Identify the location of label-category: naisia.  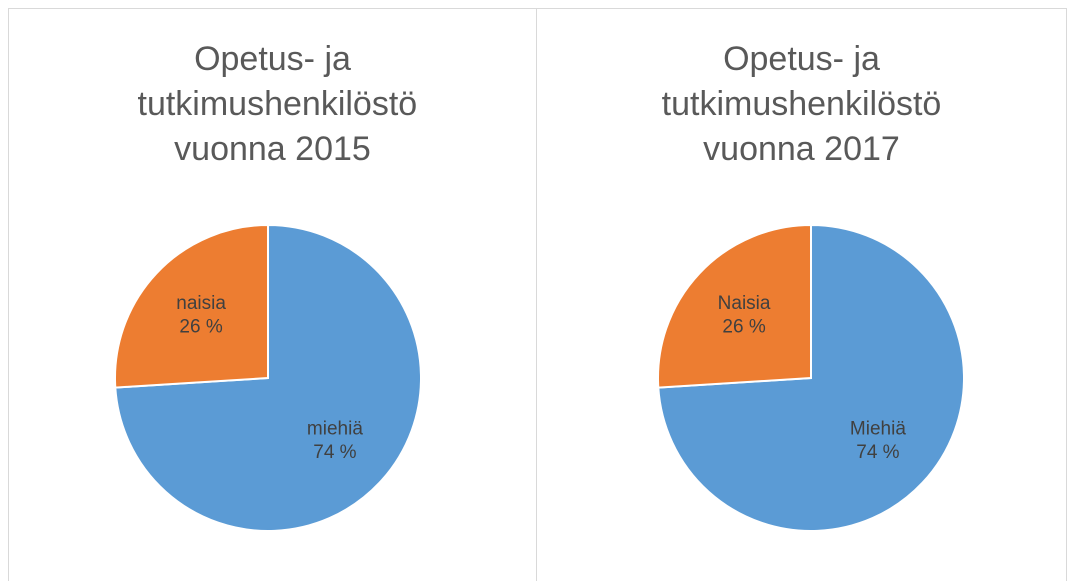
(201, 303).